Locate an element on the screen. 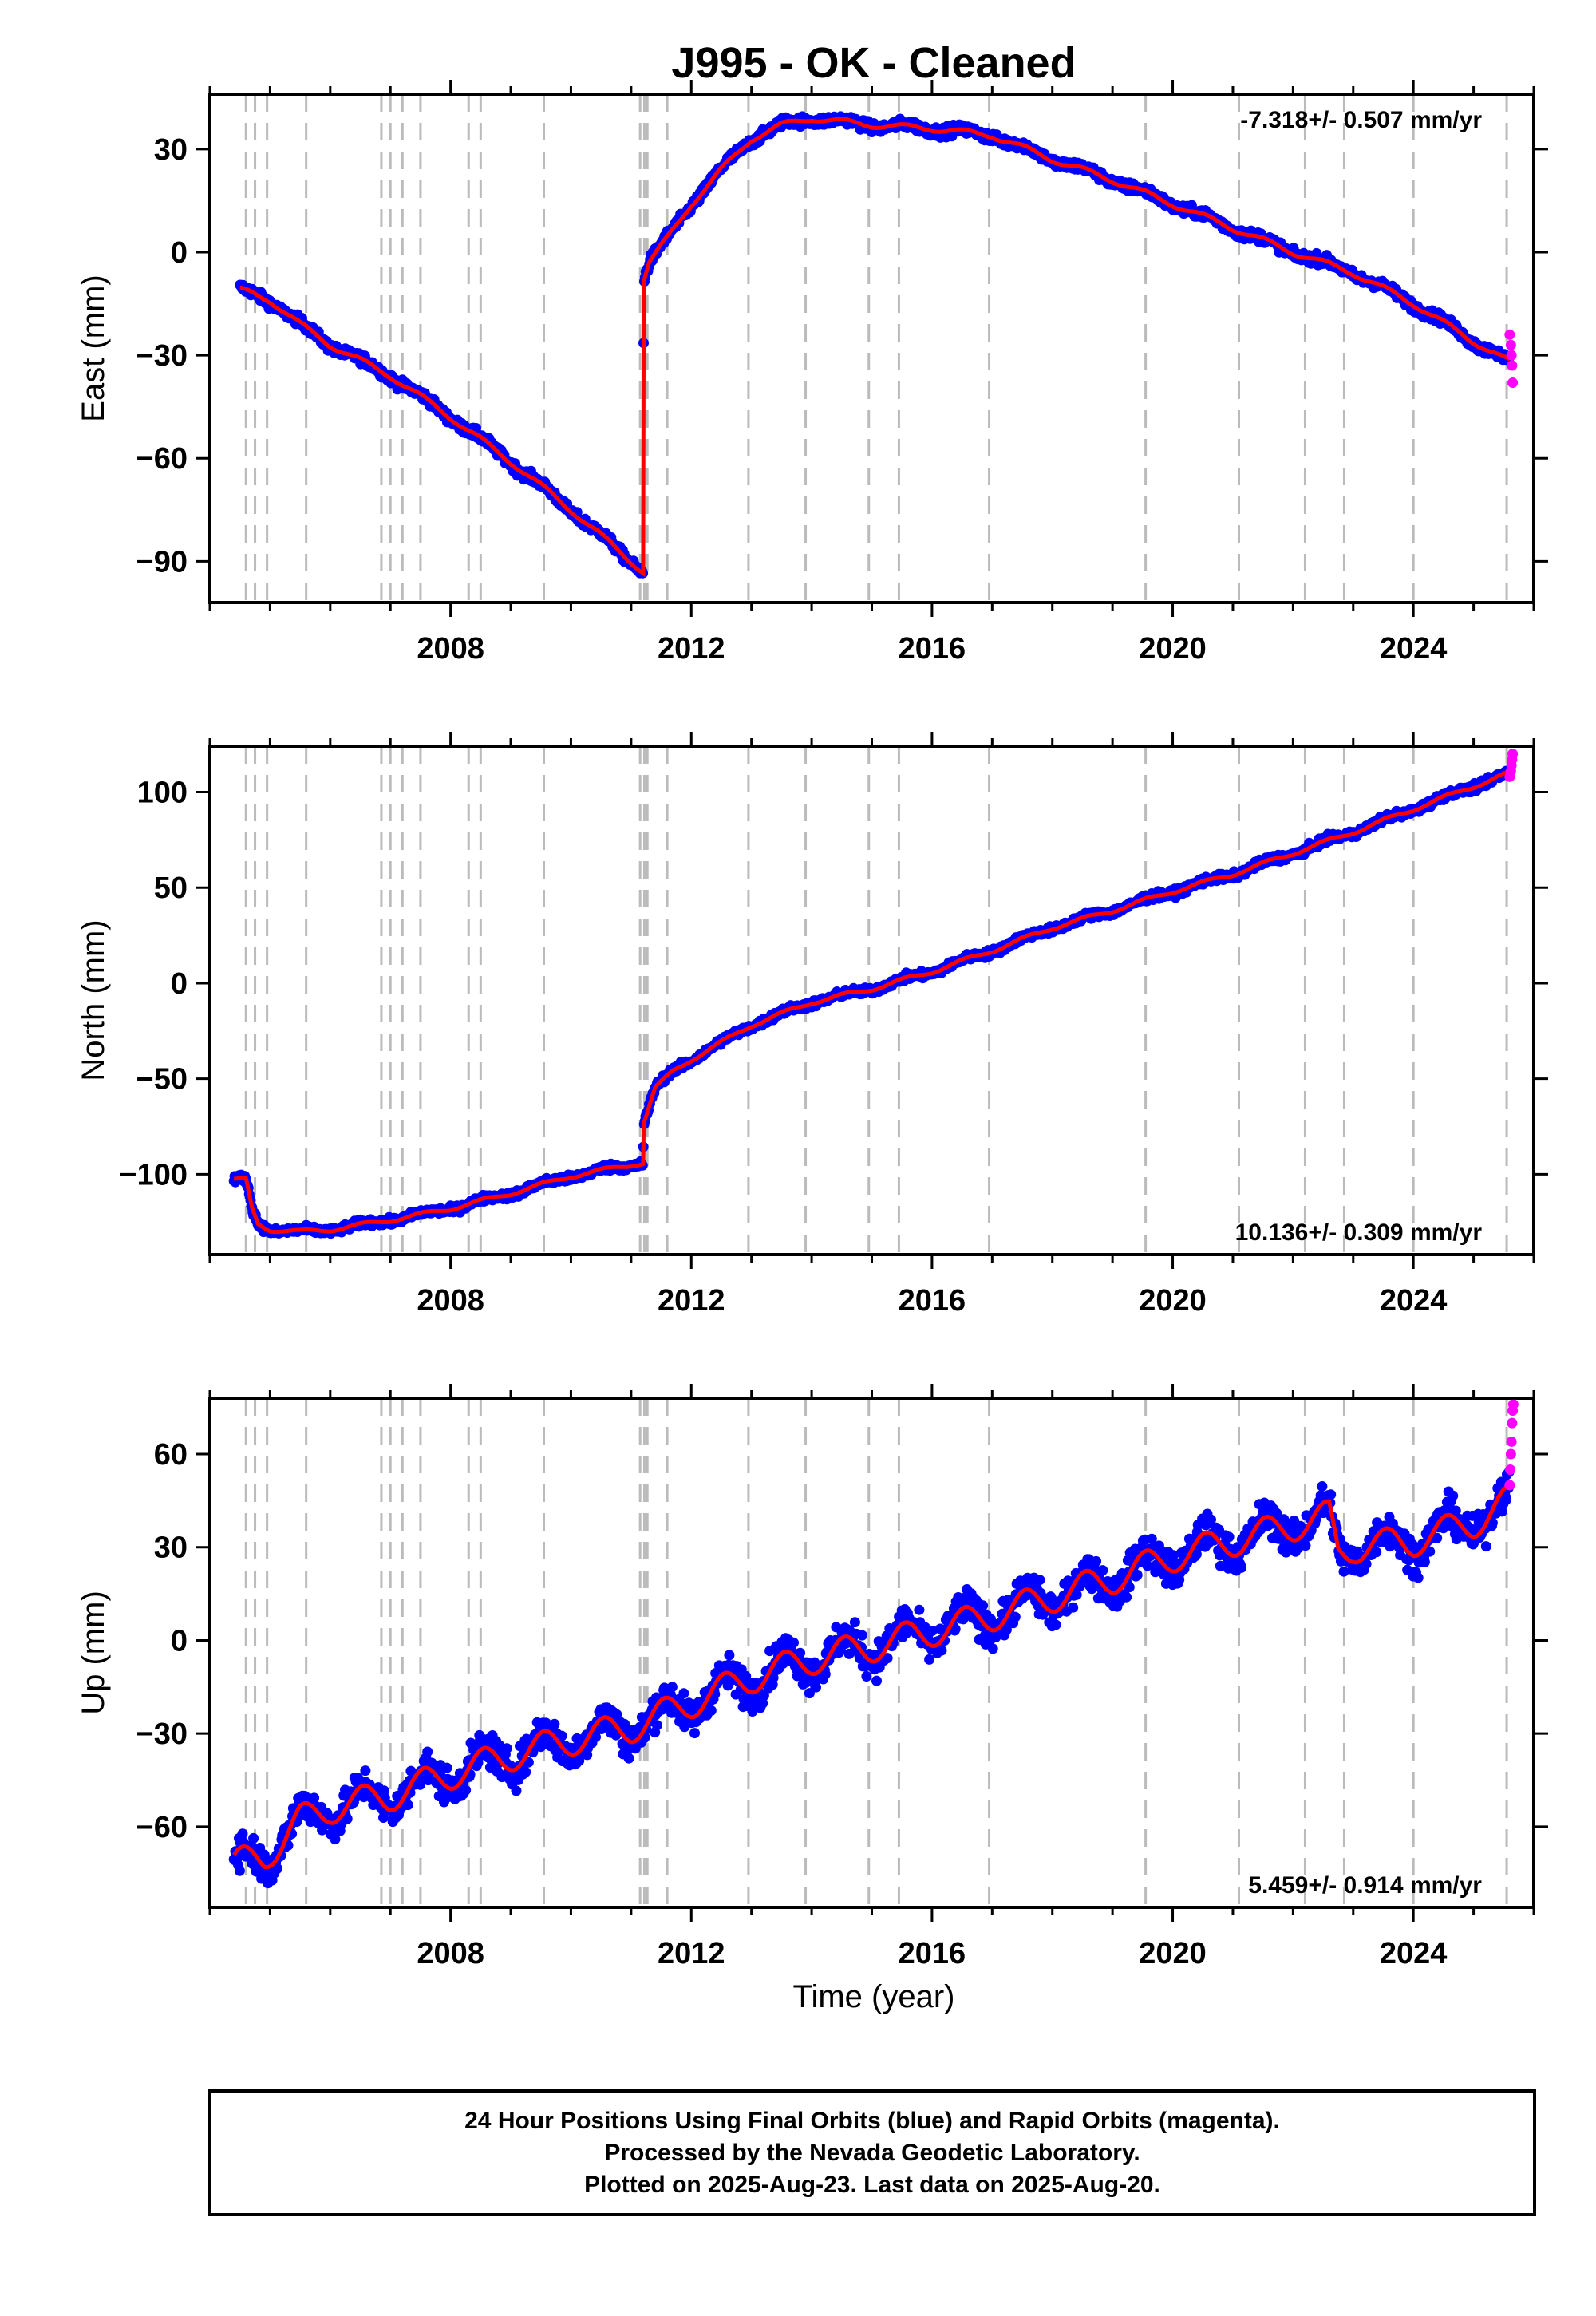 This screenshot has height=2316, width=1596. up-final-orbit-points is located at coordinates (871, 1677).